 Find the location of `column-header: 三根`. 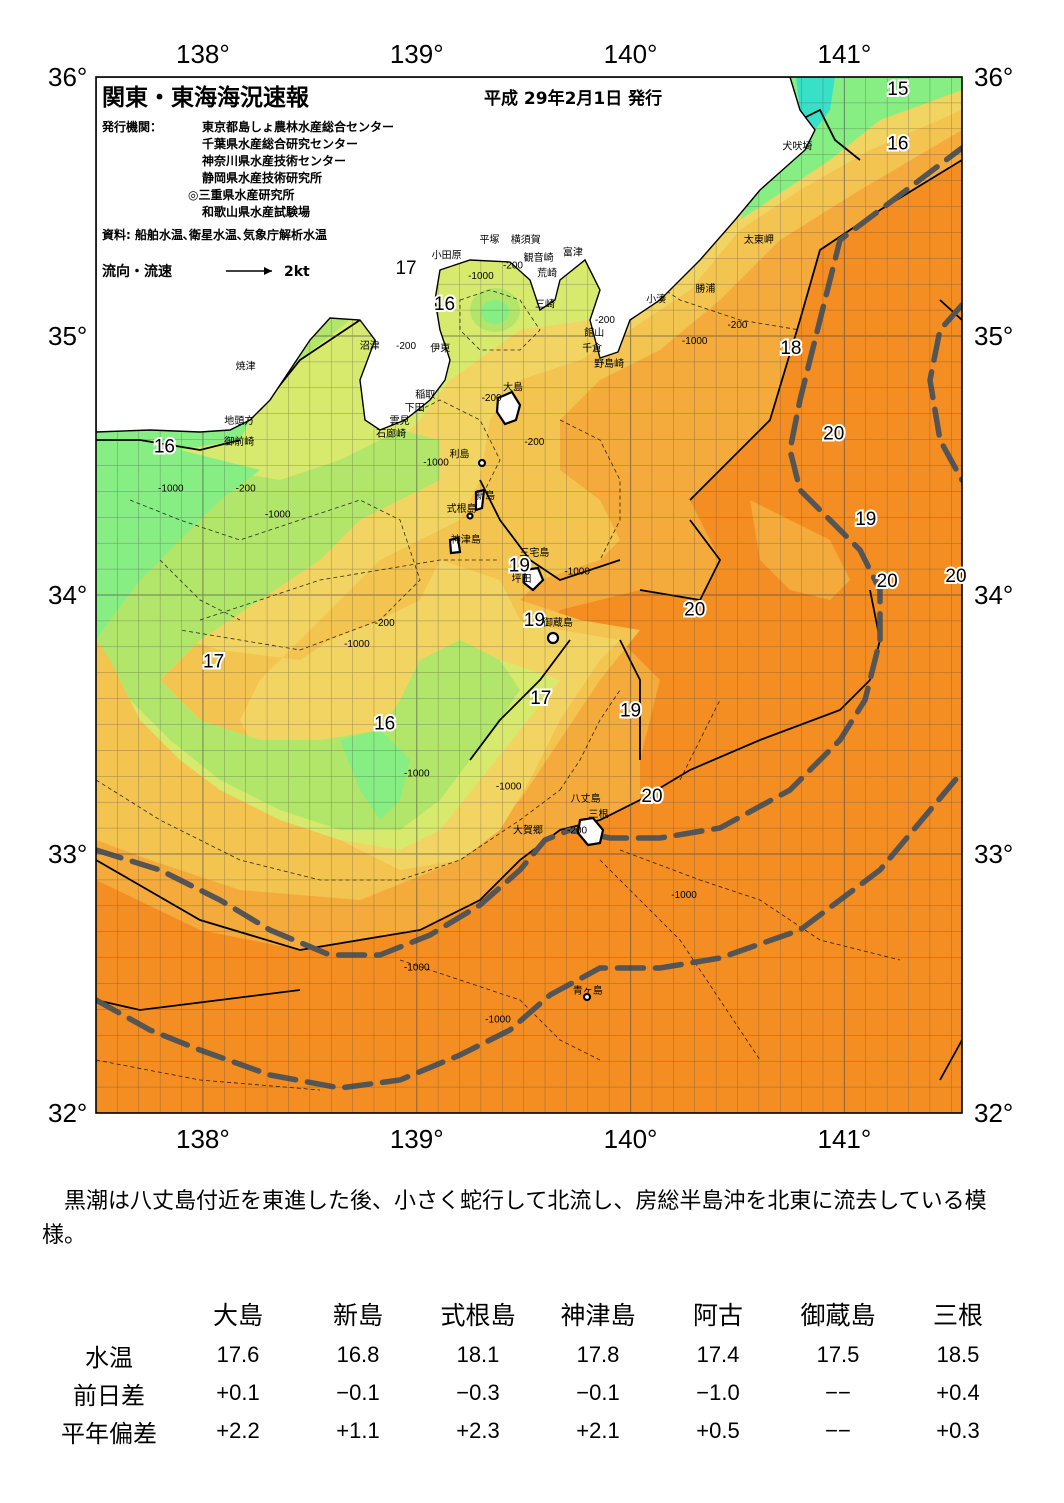

column-header: 三根 is located at coordinates (957, 1315).